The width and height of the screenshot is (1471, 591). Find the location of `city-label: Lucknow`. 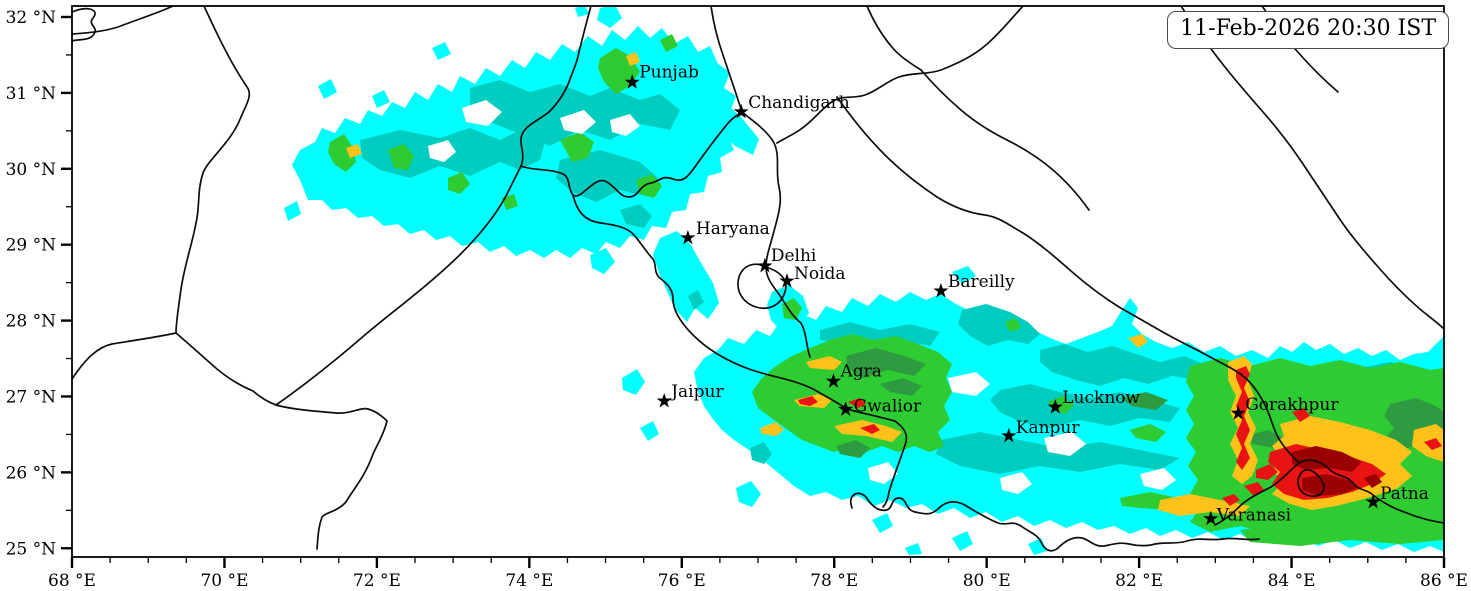

city-label: Lucknow is located at coordinates (1101, 398).